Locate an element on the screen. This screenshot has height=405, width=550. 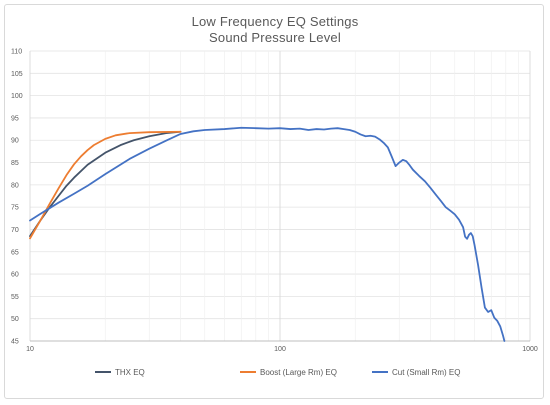
y-tick-label: 95 is located at coordinates (15, 118).